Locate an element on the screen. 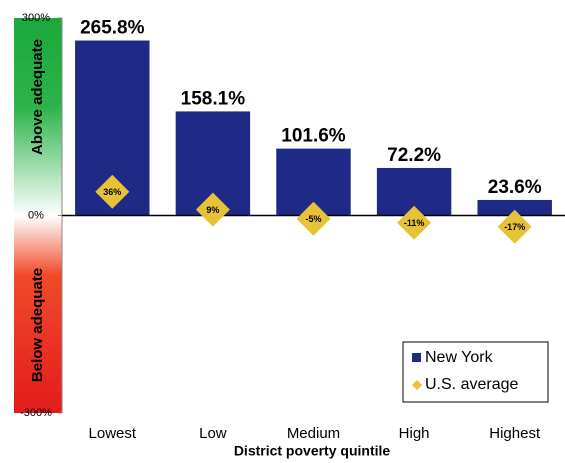 The height and width of the screenshot is (463, 565). x-tick-label: Low is located at coordinates (213, 433).